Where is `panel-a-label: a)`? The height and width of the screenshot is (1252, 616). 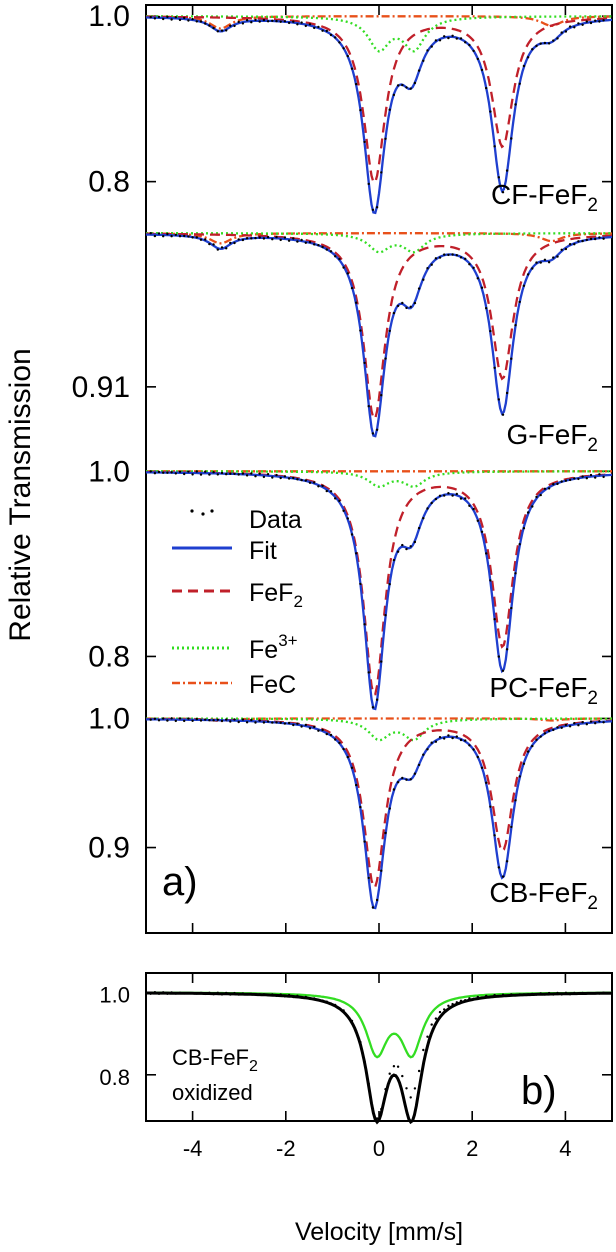 panel-a-label: a) is located at coordinates (180, 882).